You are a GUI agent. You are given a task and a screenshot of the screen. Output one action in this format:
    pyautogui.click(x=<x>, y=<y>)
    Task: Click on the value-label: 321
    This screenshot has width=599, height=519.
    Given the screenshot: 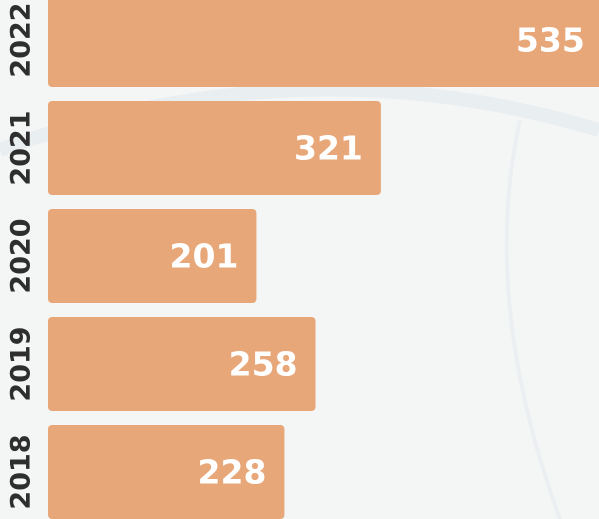 What is the action you would take?
    pyautogui.click(x=328, y=148)
    